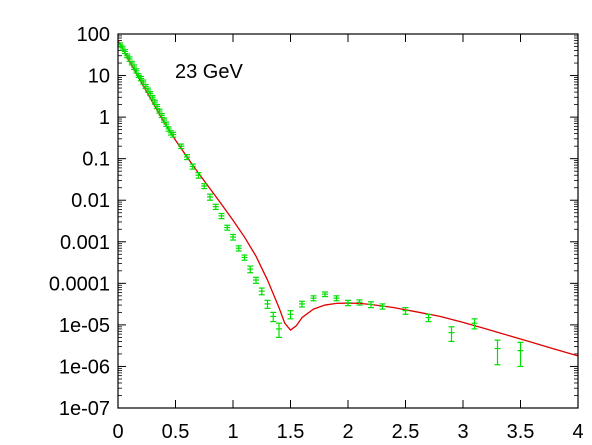 The height and width of the screenshot is (445, 592). What do you see at coordinates (104, 118) in the screenshot?
I see `y-tick-label: 1` at bounding box center [104, 118].